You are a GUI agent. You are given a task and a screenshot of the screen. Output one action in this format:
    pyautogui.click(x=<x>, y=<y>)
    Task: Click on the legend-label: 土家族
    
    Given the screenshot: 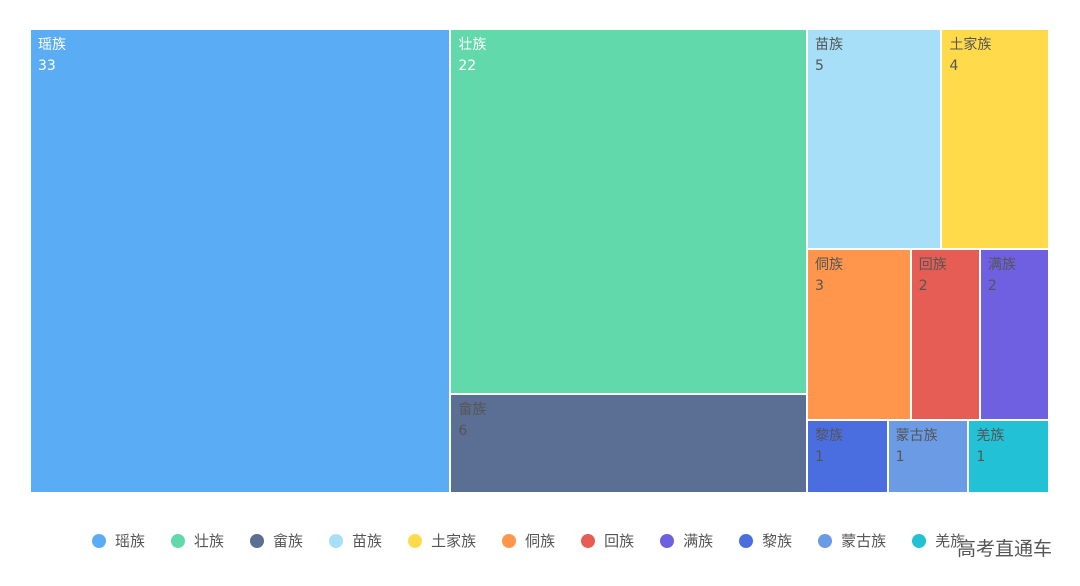 What is the action you would take?
    pyautogui.click(x=454, y=541)
    